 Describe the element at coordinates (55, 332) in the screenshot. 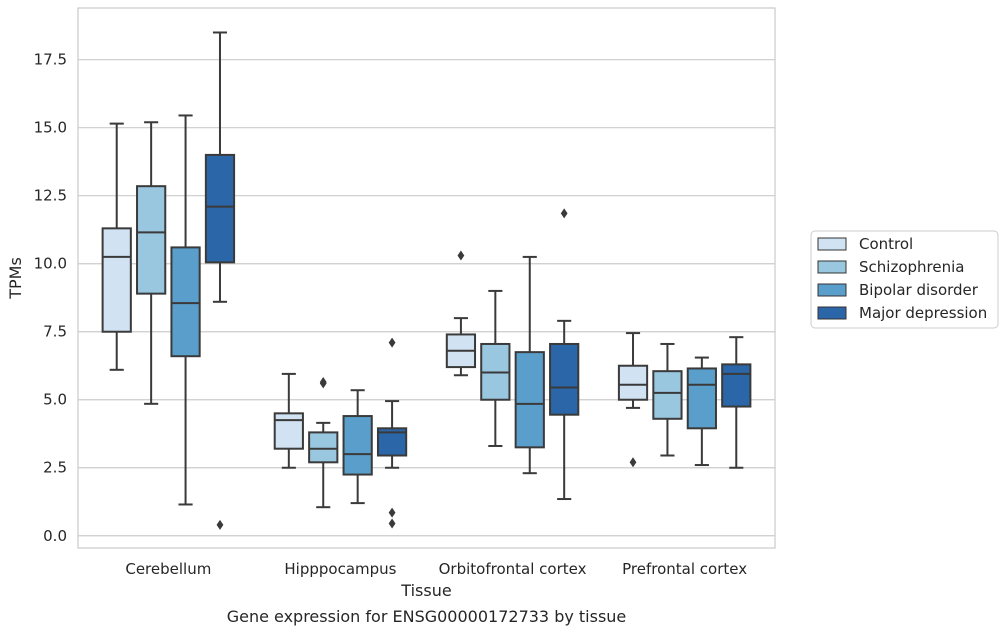

I see `y-tick-label: 7.5` at that location.